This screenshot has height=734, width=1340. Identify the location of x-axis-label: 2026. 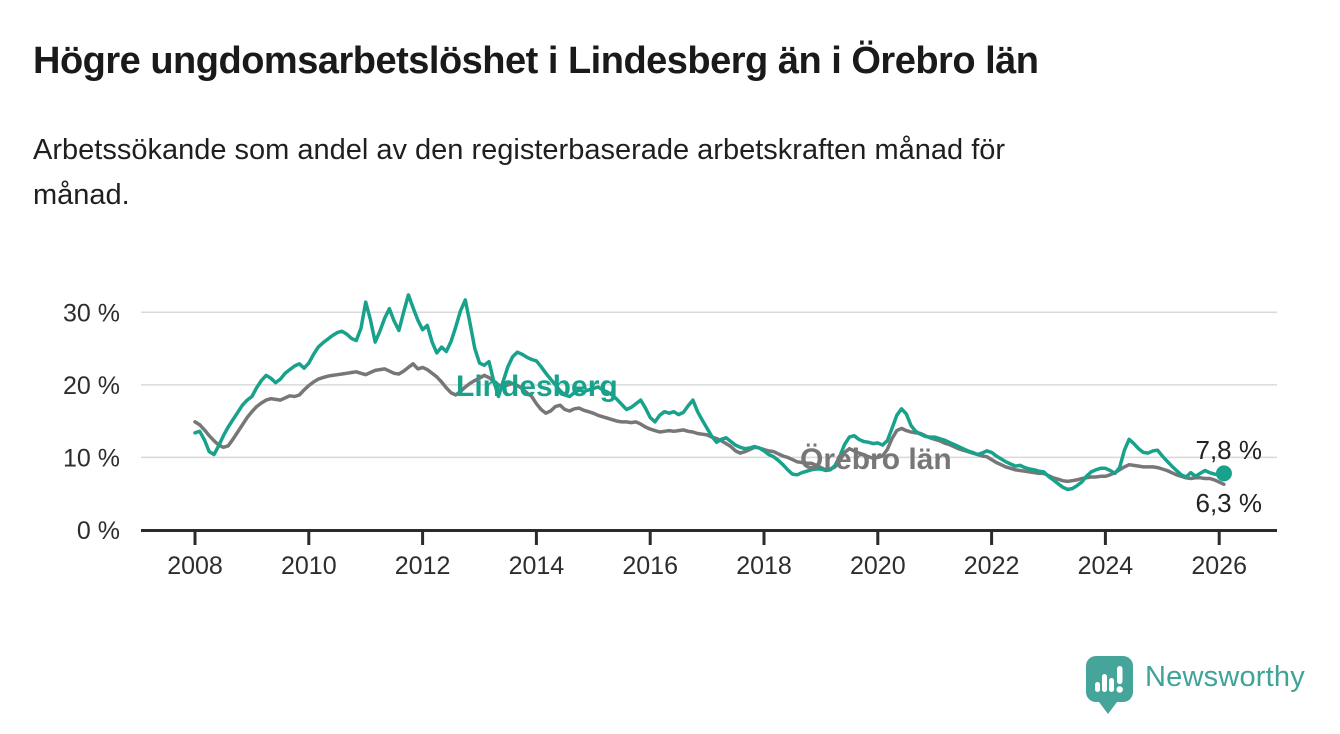
(1219, 566).